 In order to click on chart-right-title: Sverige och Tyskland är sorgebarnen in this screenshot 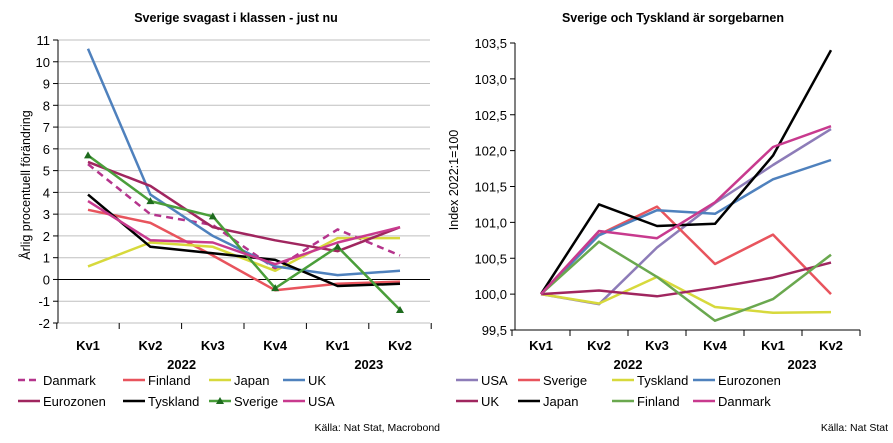, I will do `click(673, 18)`.